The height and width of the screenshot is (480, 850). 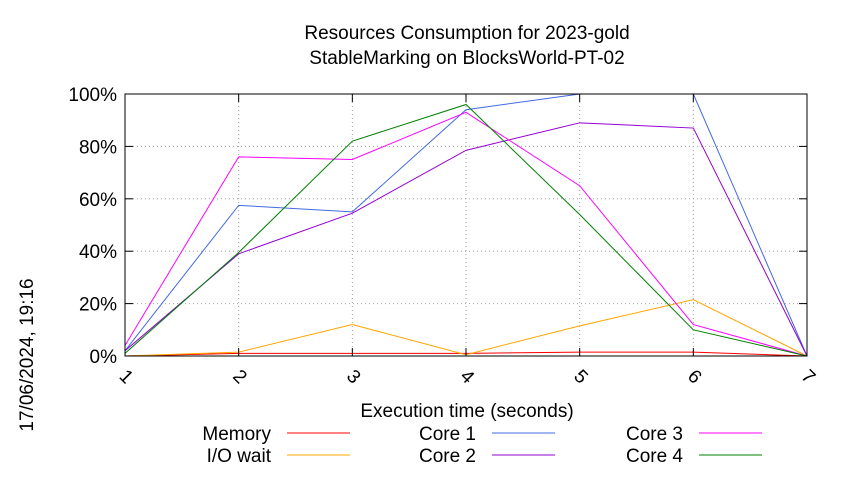 What do you see at coordinates (98, 305) in the screenshot?
I see `y-tick-label: 20%` at bounding box center [98, 305].